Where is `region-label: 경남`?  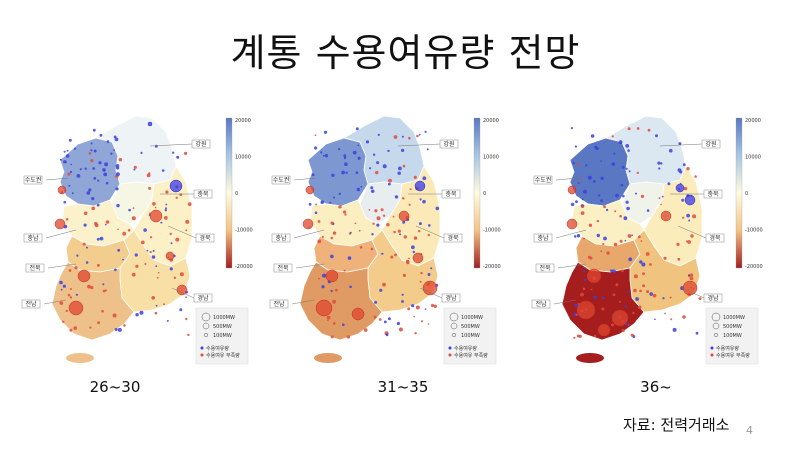
region-label: 경남 is located at coordinates (451, 298).